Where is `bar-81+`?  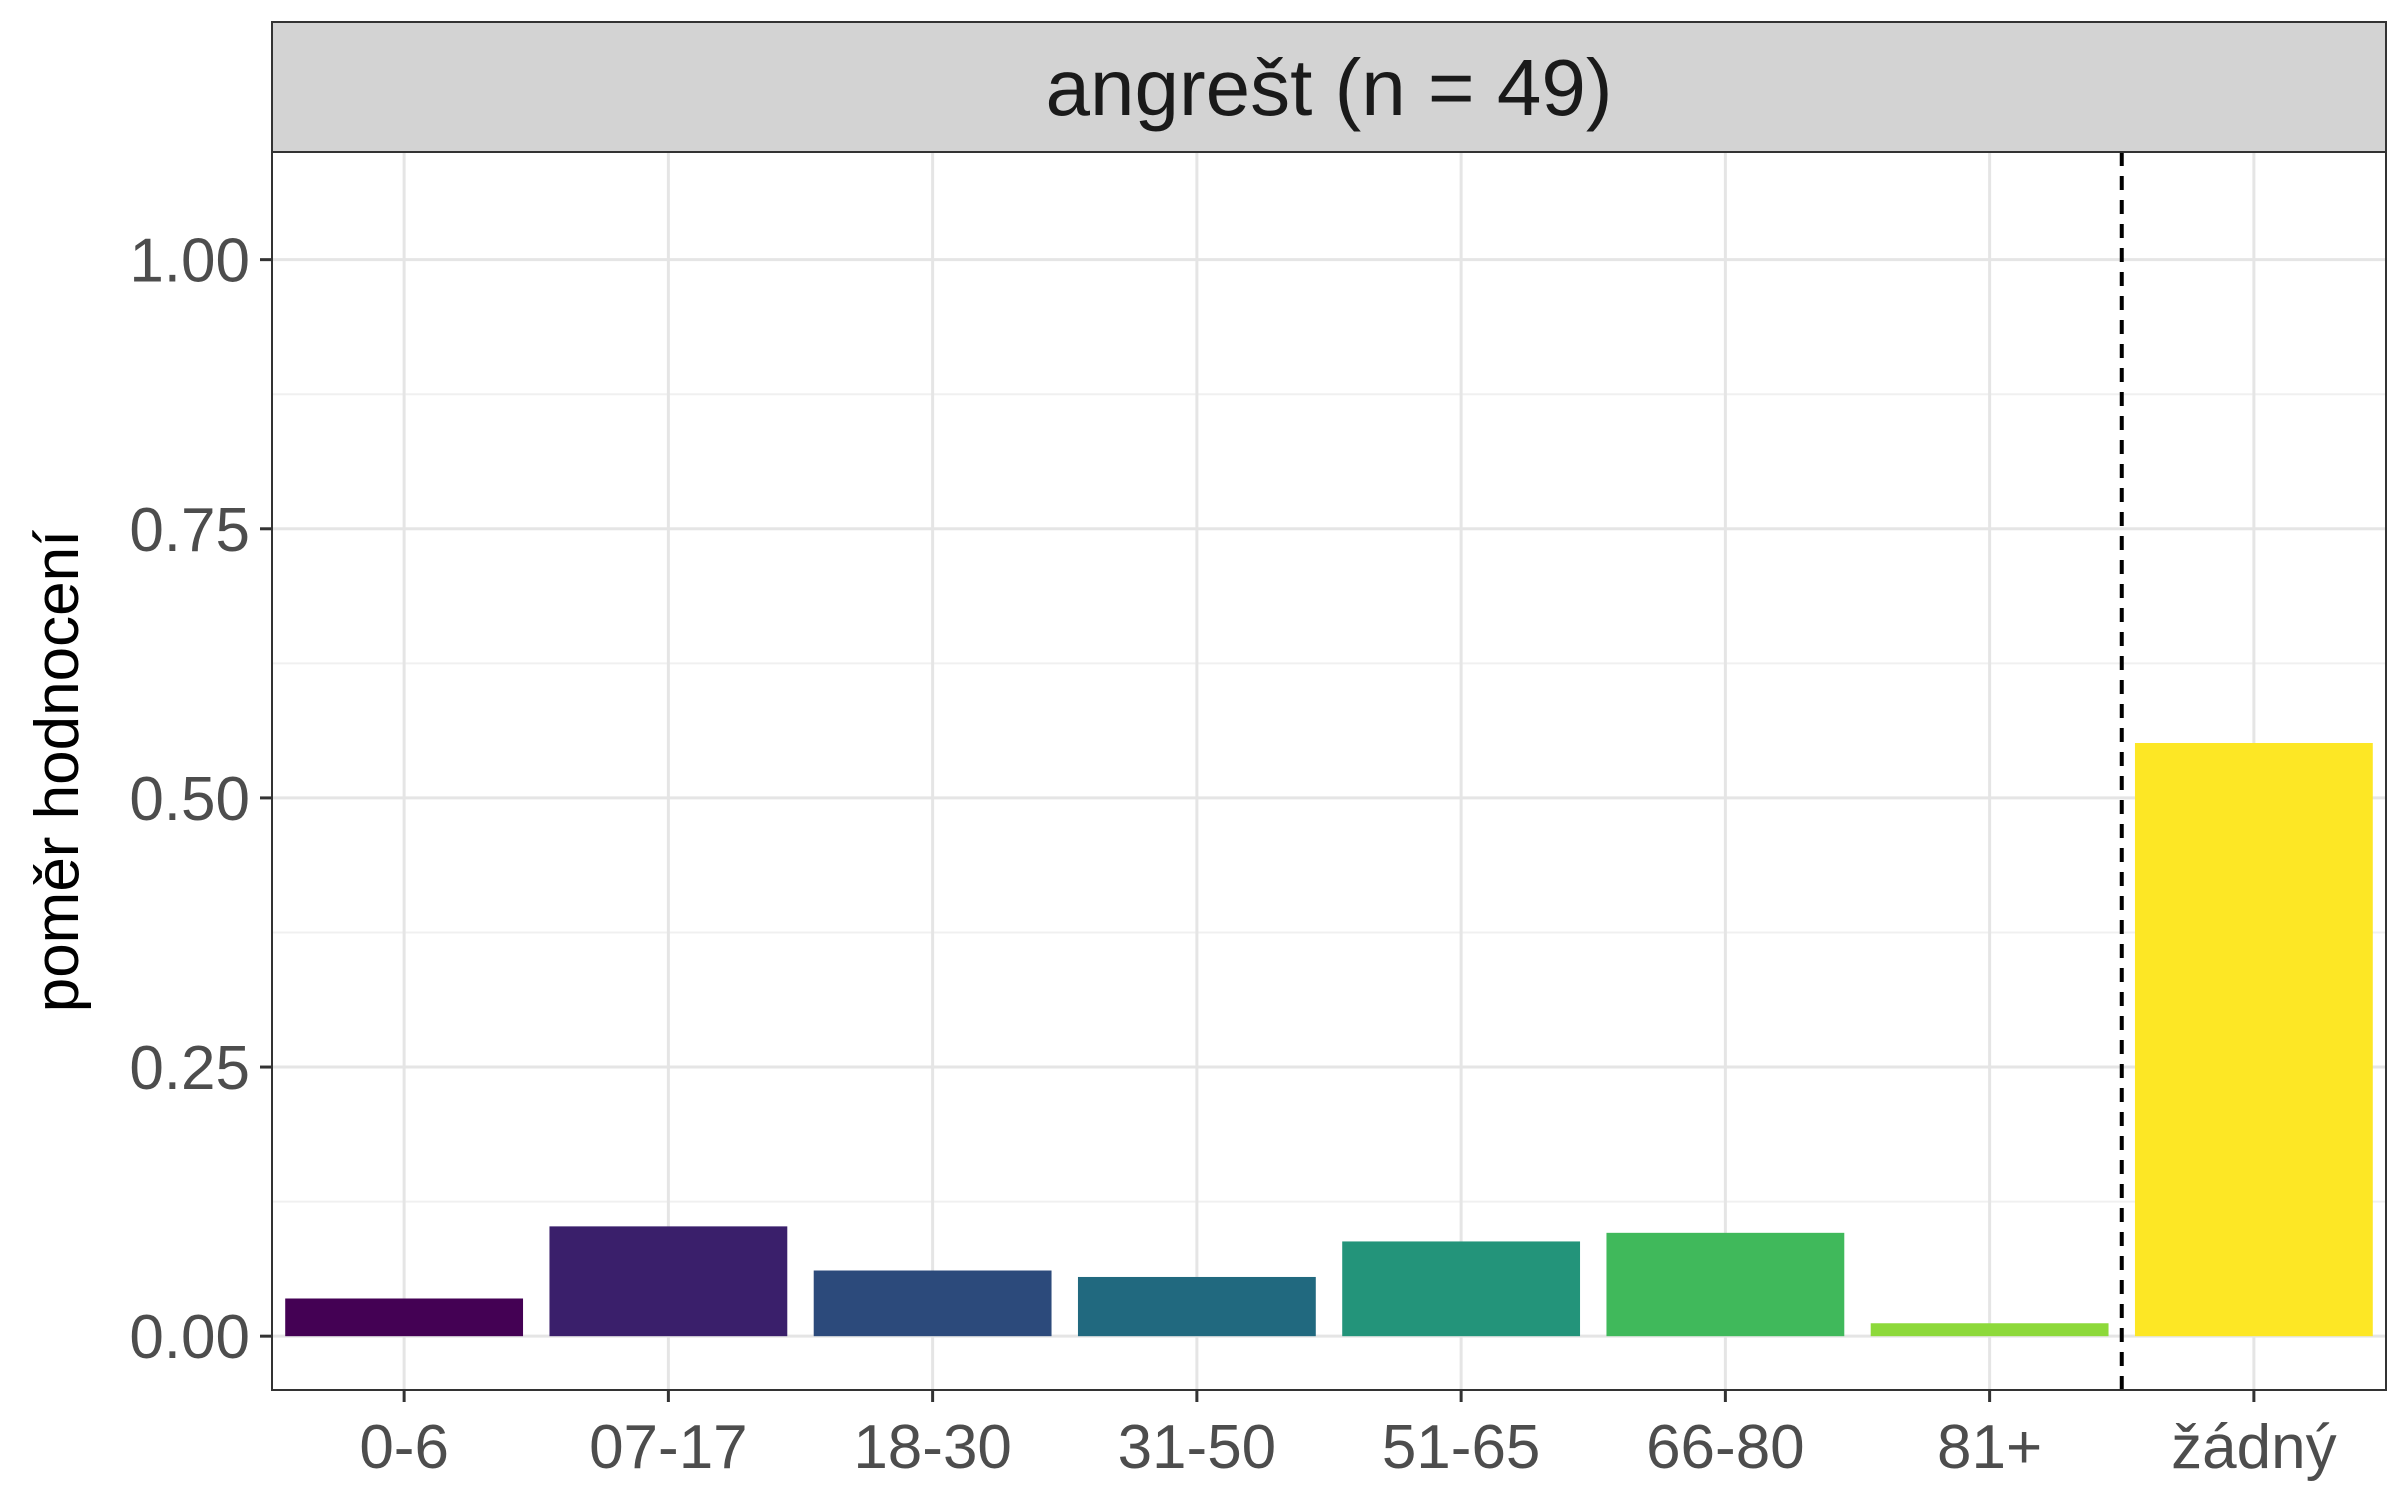 bar-81+ is located at coordinates (1989, 1330).